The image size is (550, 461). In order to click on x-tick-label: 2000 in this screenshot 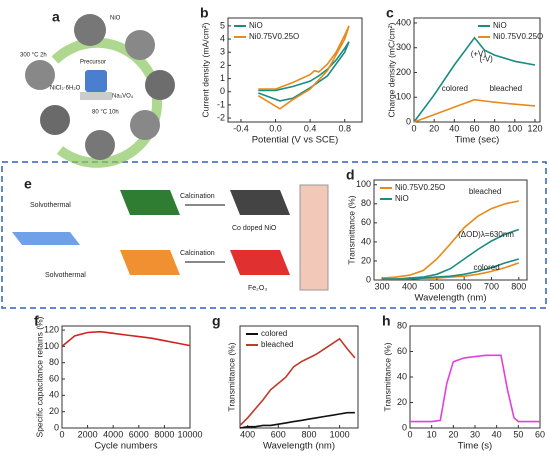, I will do `click(88, 434)`.